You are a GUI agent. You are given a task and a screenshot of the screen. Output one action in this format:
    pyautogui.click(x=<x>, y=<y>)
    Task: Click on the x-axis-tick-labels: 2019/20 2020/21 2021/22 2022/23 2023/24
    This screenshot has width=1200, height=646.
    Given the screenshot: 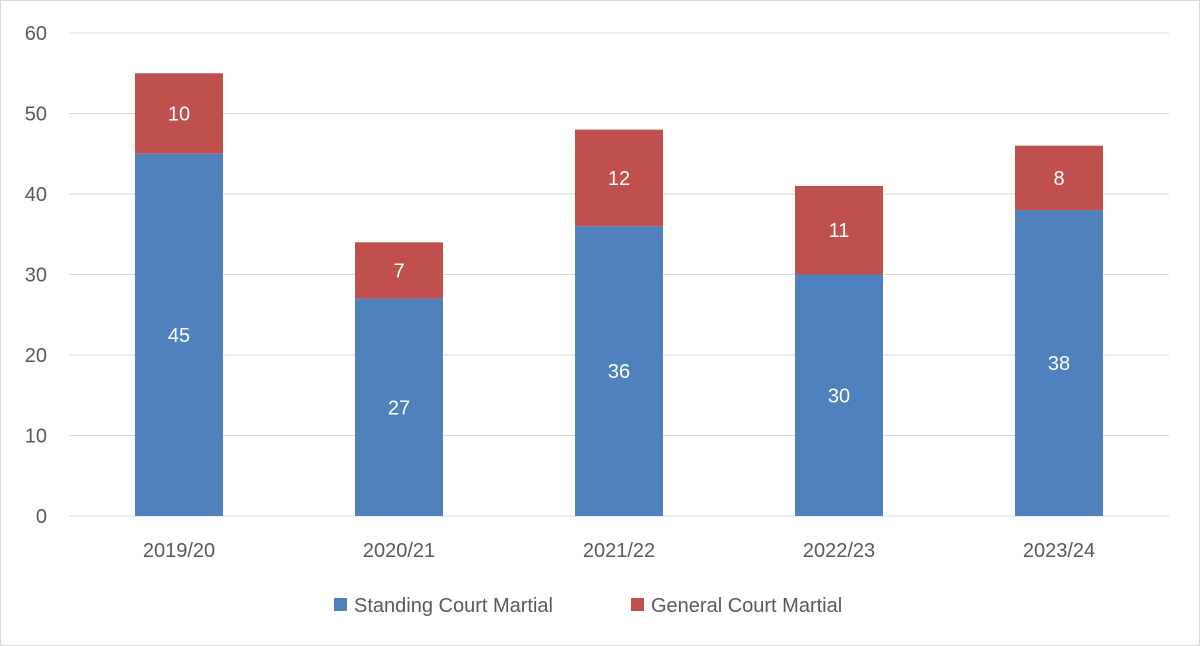 What is the action you would take?
    pyautogui.click(x=619, y=551)
    